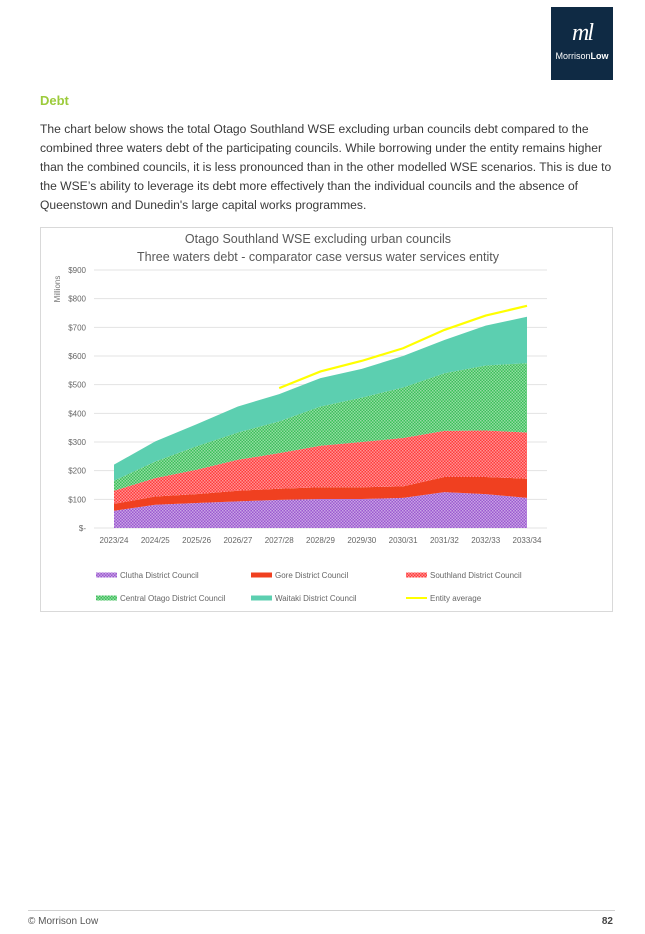 This screenshot has height=934, width=645. Describe the element at coordinates (159, 575) in the screenshot. I see `legend-label: Clutha District Council` at that location.